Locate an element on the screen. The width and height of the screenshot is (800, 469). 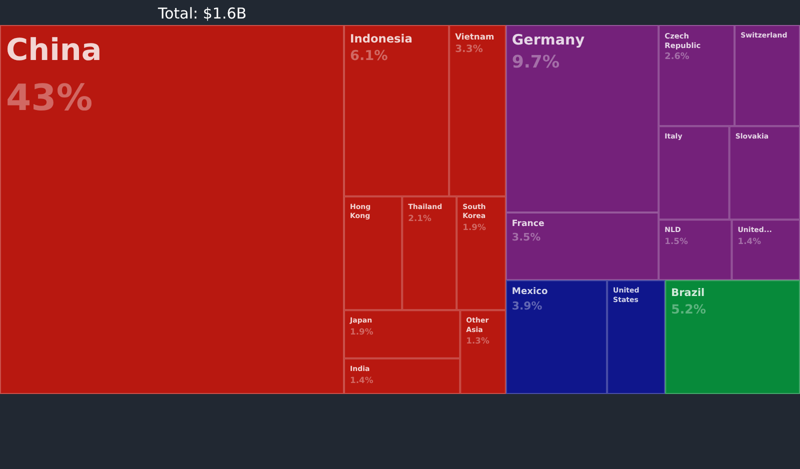
data-label: 43% is located at coordinates (49, 97).